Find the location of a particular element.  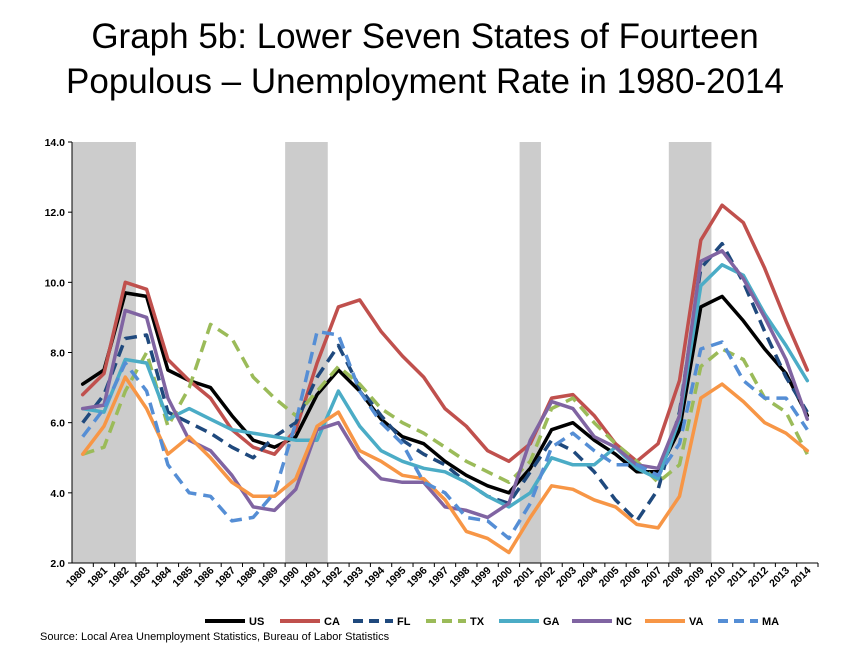

x-tick-label: 1985 is located at coordinates (182, 577).